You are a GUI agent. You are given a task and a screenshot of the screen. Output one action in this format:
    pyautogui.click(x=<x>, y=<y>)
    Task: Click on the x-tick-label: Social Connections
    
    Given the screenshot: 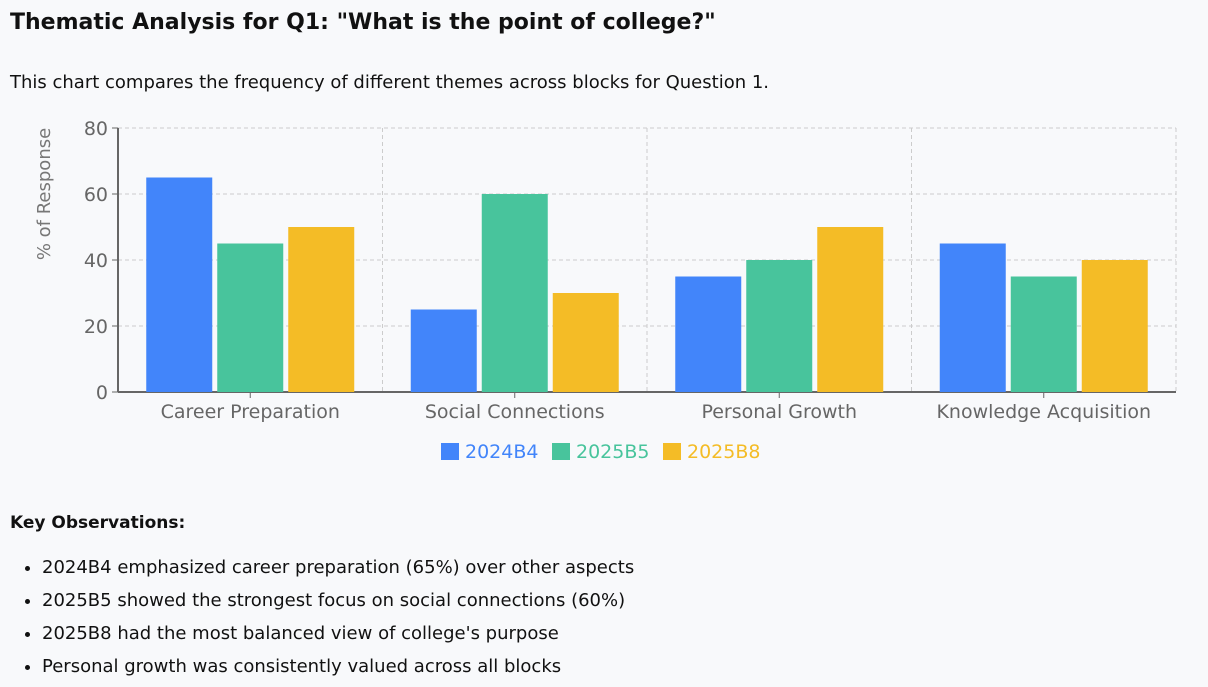 What is the action you would take?
    pyautogui.click(x=515, y=412)
    